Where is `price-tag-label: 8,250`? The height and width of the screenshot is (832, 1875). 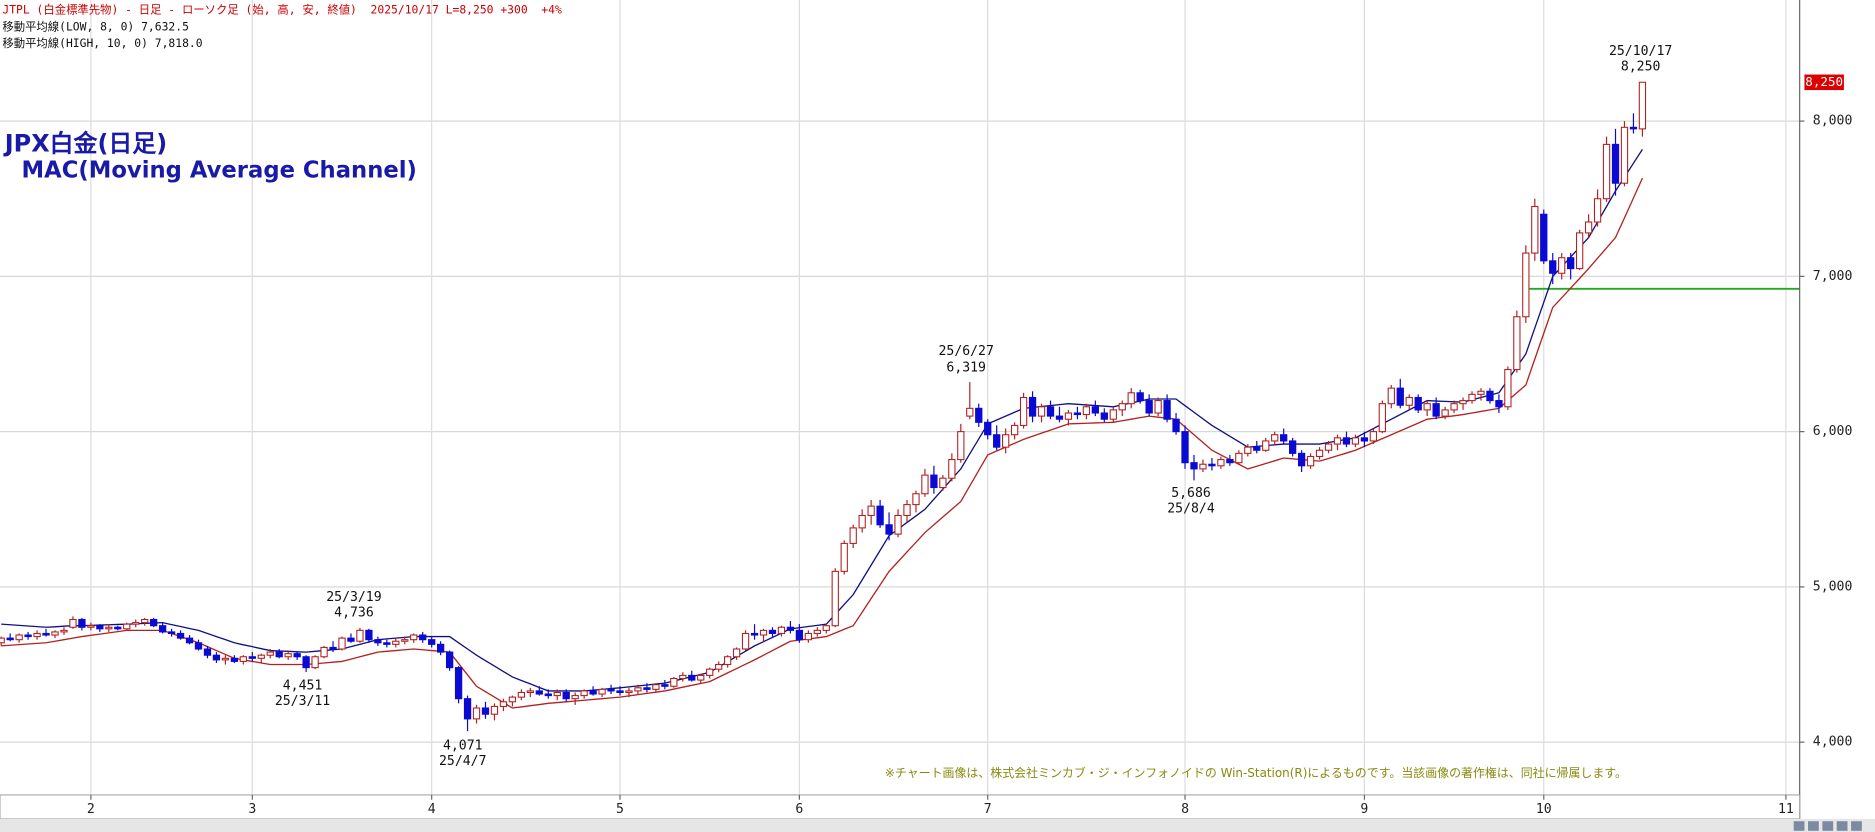
price-tag-label: 8,250 is located at coordinates (1824, 81).